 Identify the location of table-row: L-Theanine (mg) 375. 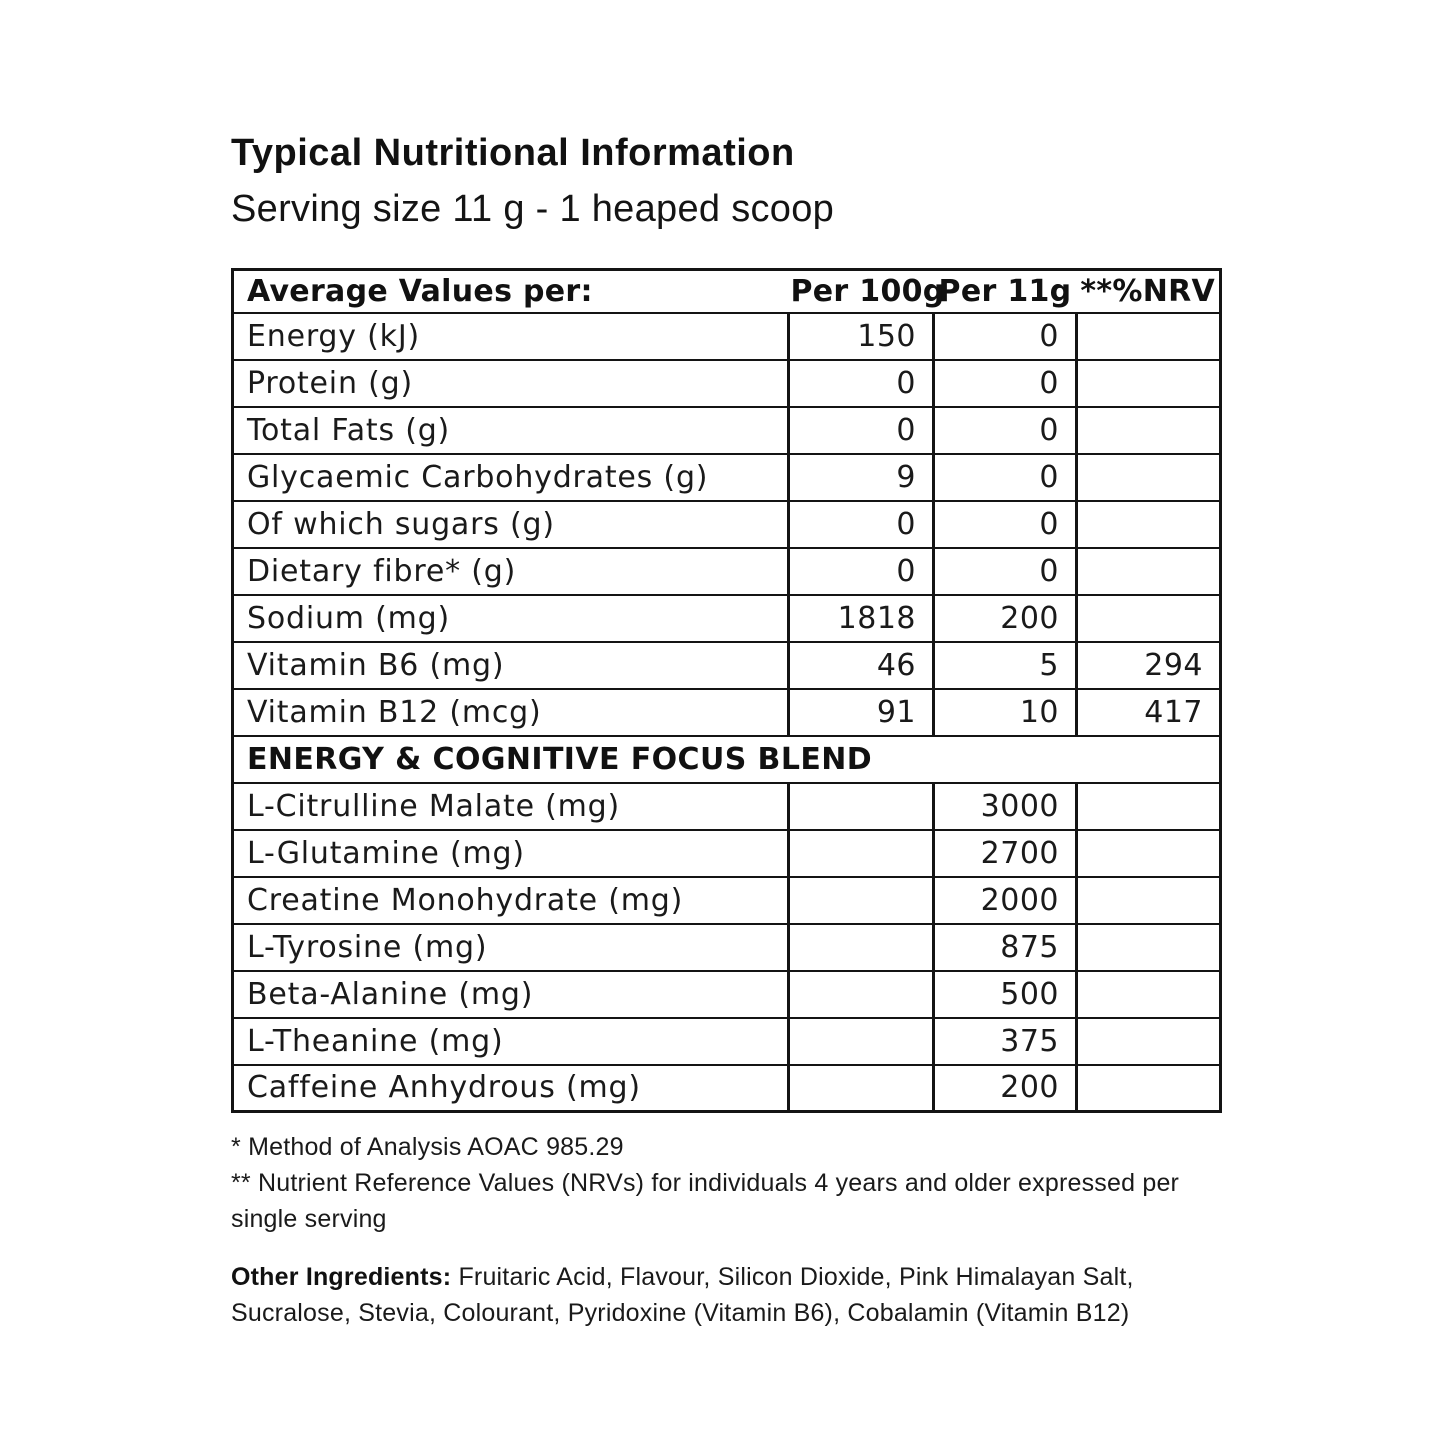
(726, 1041).